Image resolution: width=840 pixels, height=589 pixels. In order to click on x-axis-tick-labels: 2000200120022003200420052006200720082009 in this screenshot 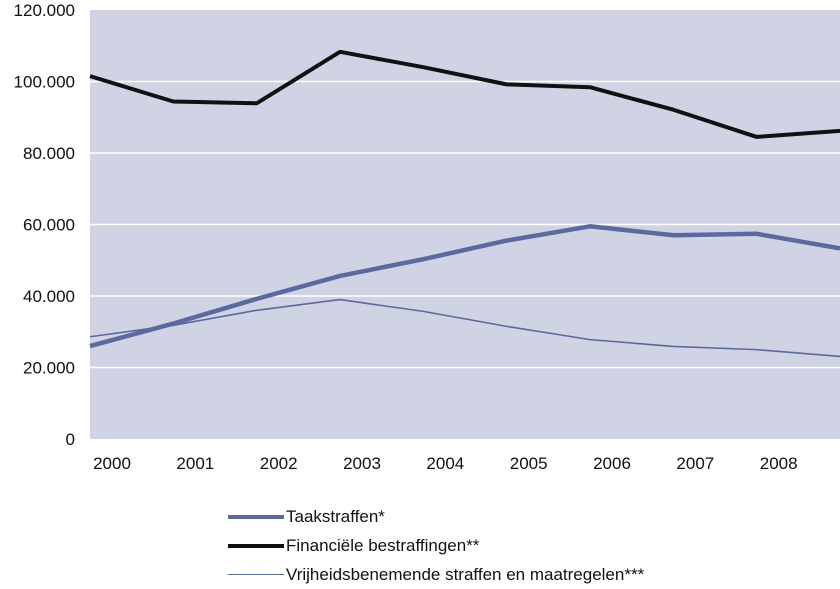, I will do `click(445, 463)`.